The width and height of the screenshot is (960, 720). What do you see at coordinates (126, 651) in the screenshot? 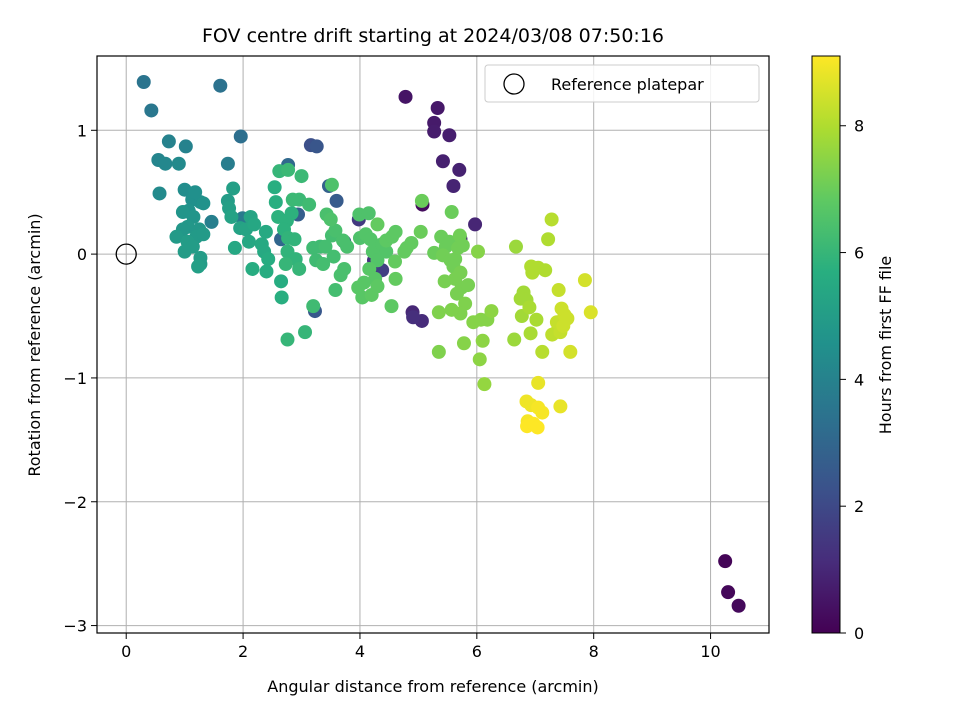
I see `x-tick-label: 0` at bounding box center [126, 651].